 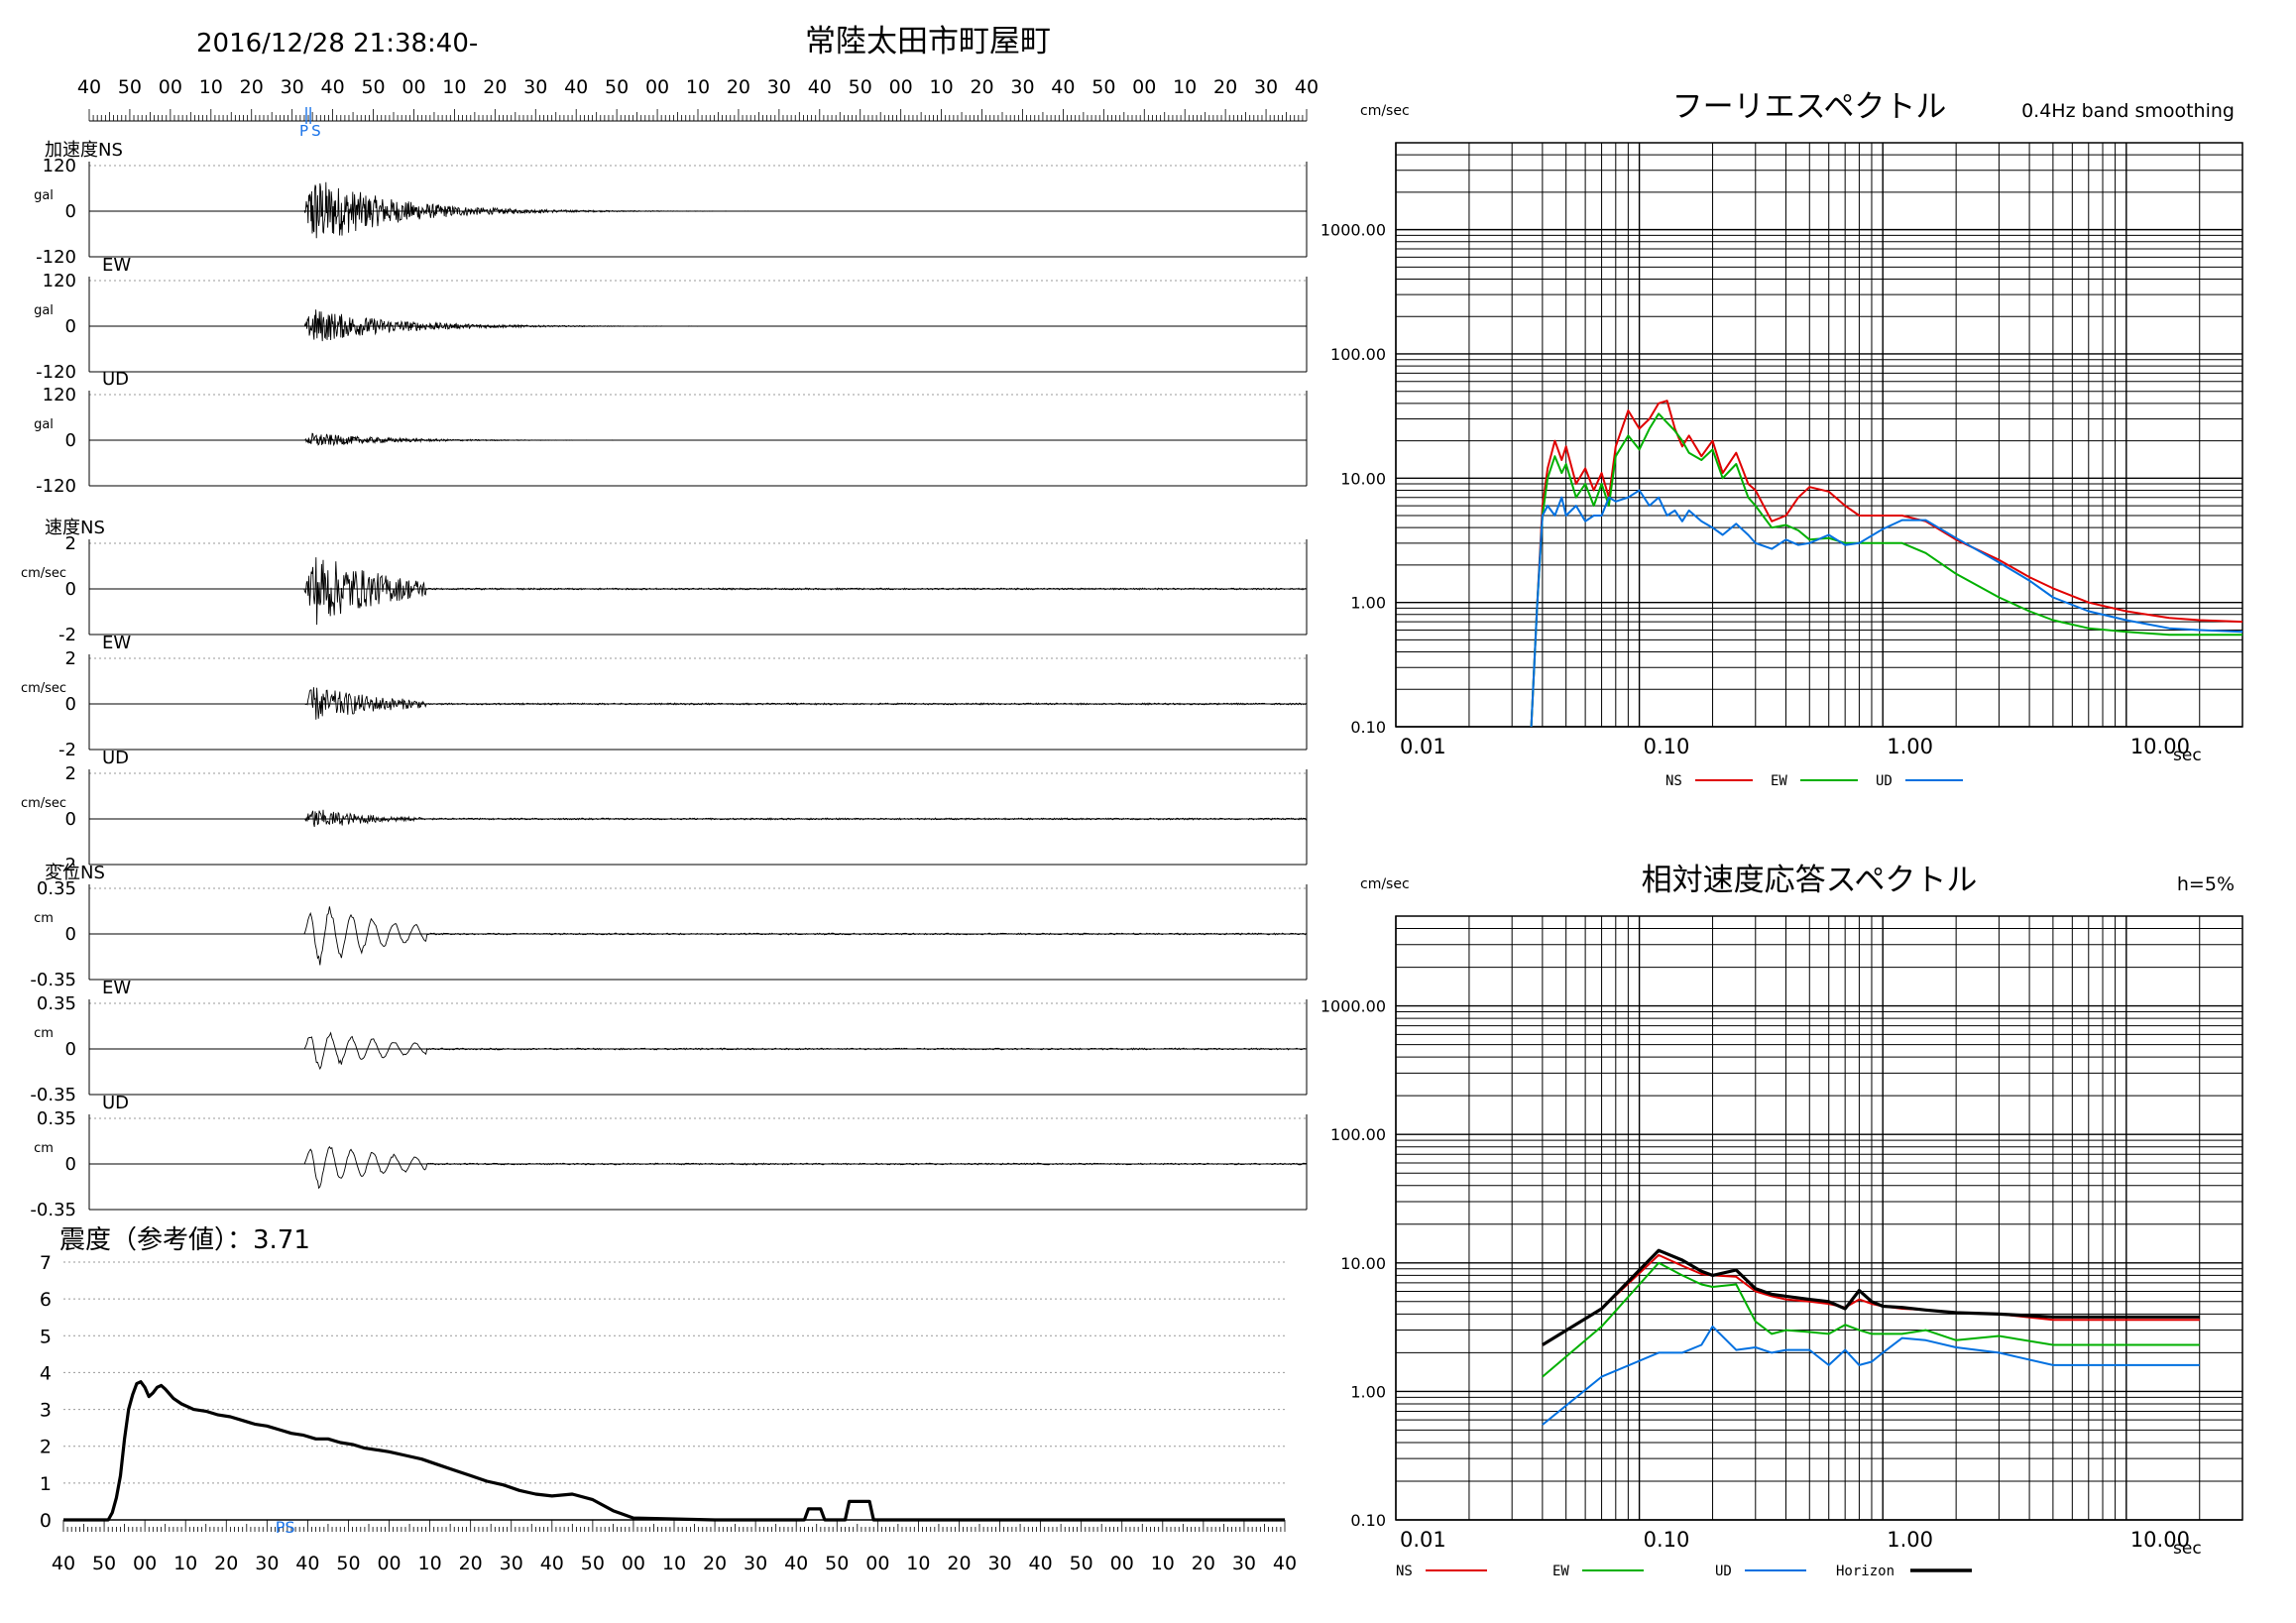 I want to click on intensity-label: 震度（参考値）：3.71, so click(x=184, y=1240).